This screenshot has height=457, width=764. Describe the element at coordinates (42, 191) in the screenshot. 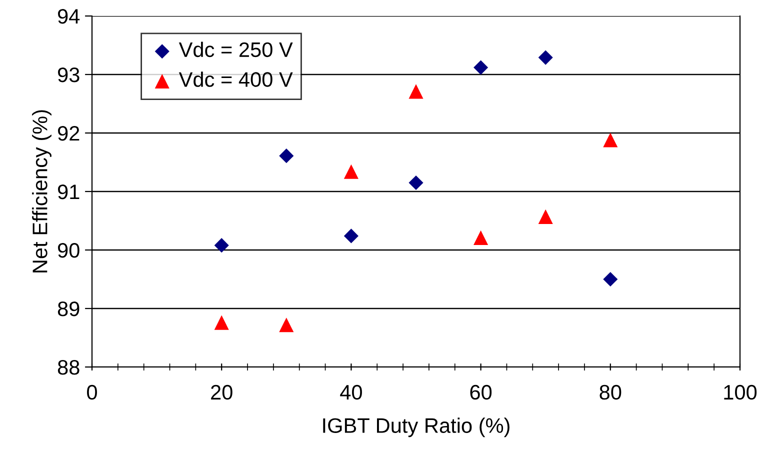

I see `y-axis-title: Net Efficiency (%)` at that location.